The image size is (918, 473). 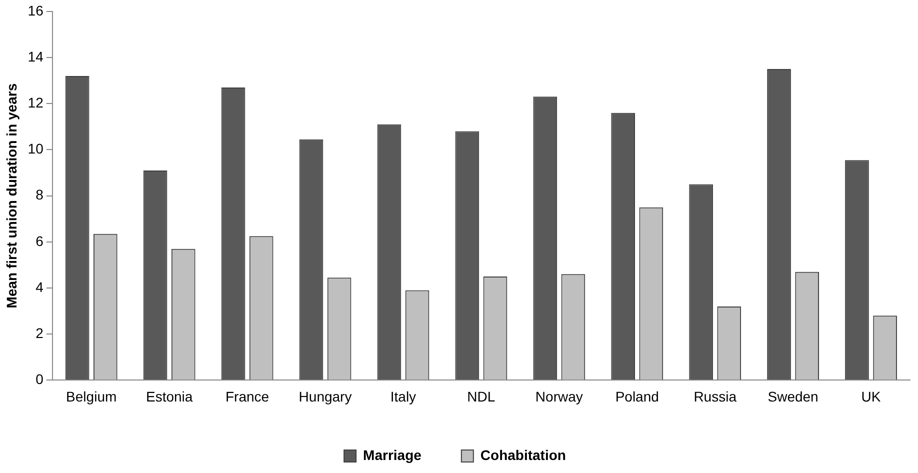 What do you see at coordinates (40, 332) in the screenshot?
I see `y-tick-label: 2` at bounding box center [40, 332].